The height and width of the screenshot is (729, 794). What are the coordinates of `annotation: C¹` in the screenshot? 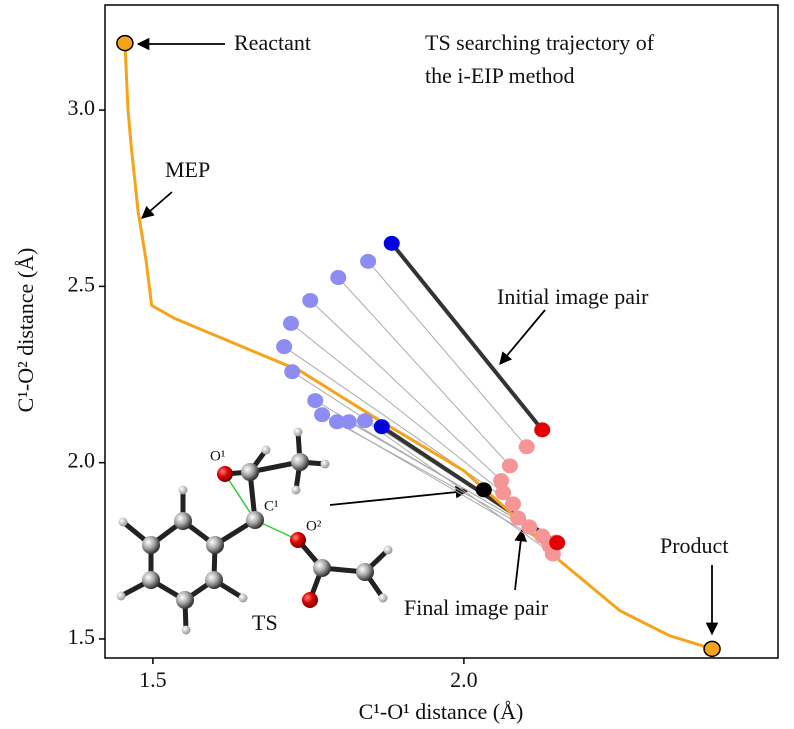 It's located at (271, 506).